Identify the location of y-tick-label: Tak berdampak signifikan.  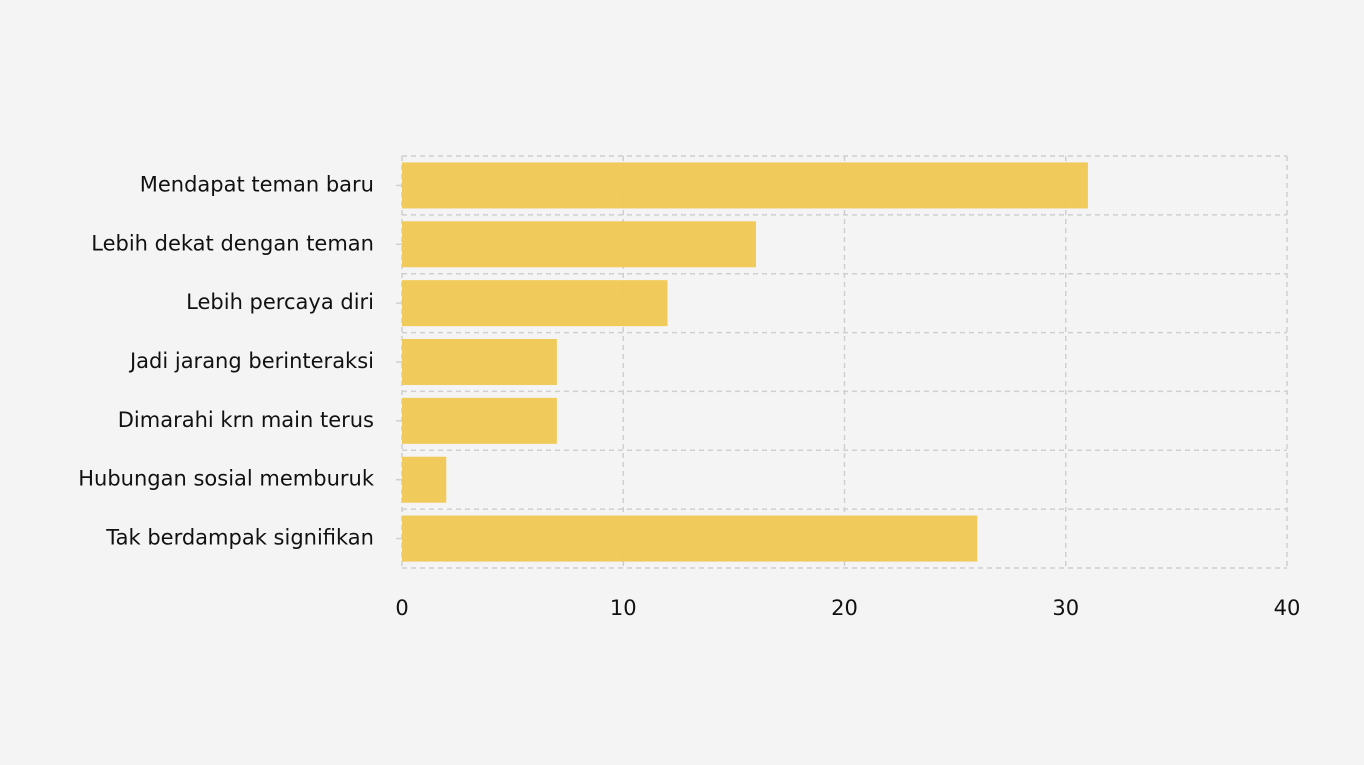
(239, 538).